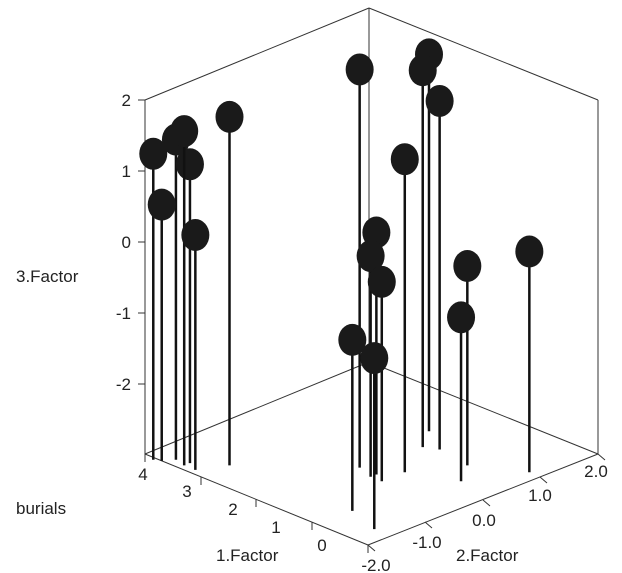 The height and width of the screenshot is (573, 622). I want to click on x-axis-ticks: 4 3 2 1 0, so click(253, 504).